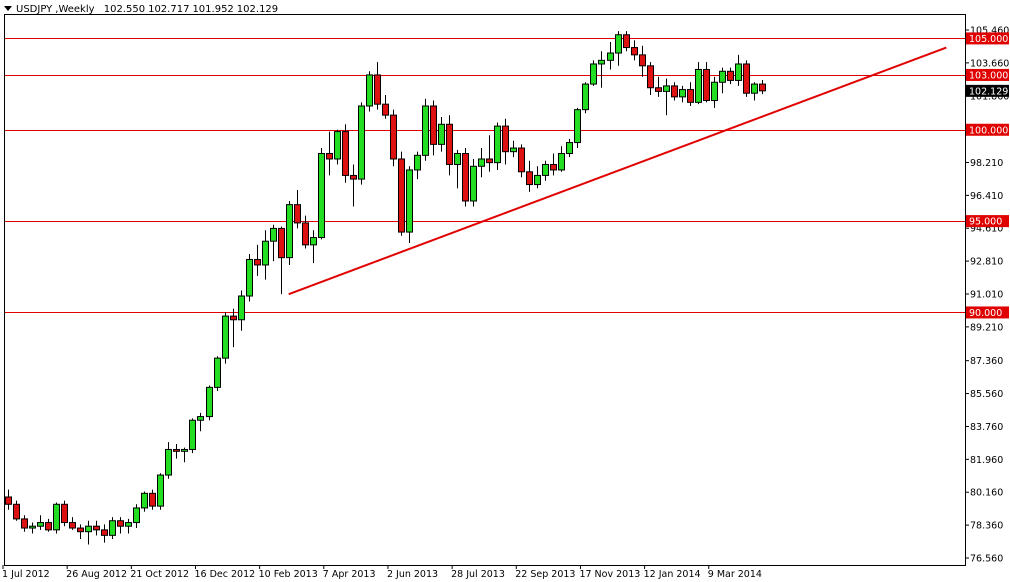 The image size is (1010, 582). I want to click on y-tick-label: 91.010, so click(986, 295).